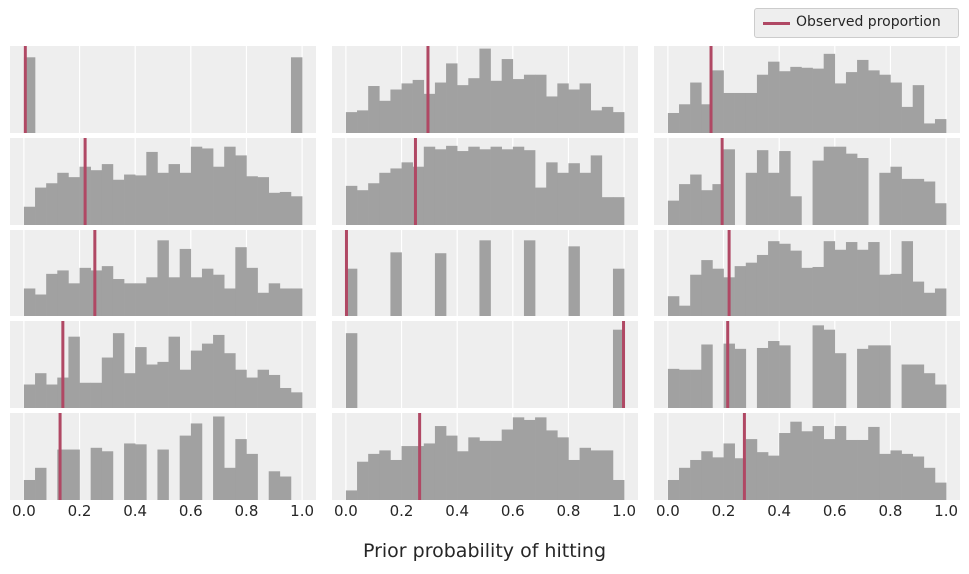 The image size is (969, 574). What do you see at coordinates (80, 511) in the screenshot?
I see `x-tick-label: 0.2` at bounding box center [80, 511].